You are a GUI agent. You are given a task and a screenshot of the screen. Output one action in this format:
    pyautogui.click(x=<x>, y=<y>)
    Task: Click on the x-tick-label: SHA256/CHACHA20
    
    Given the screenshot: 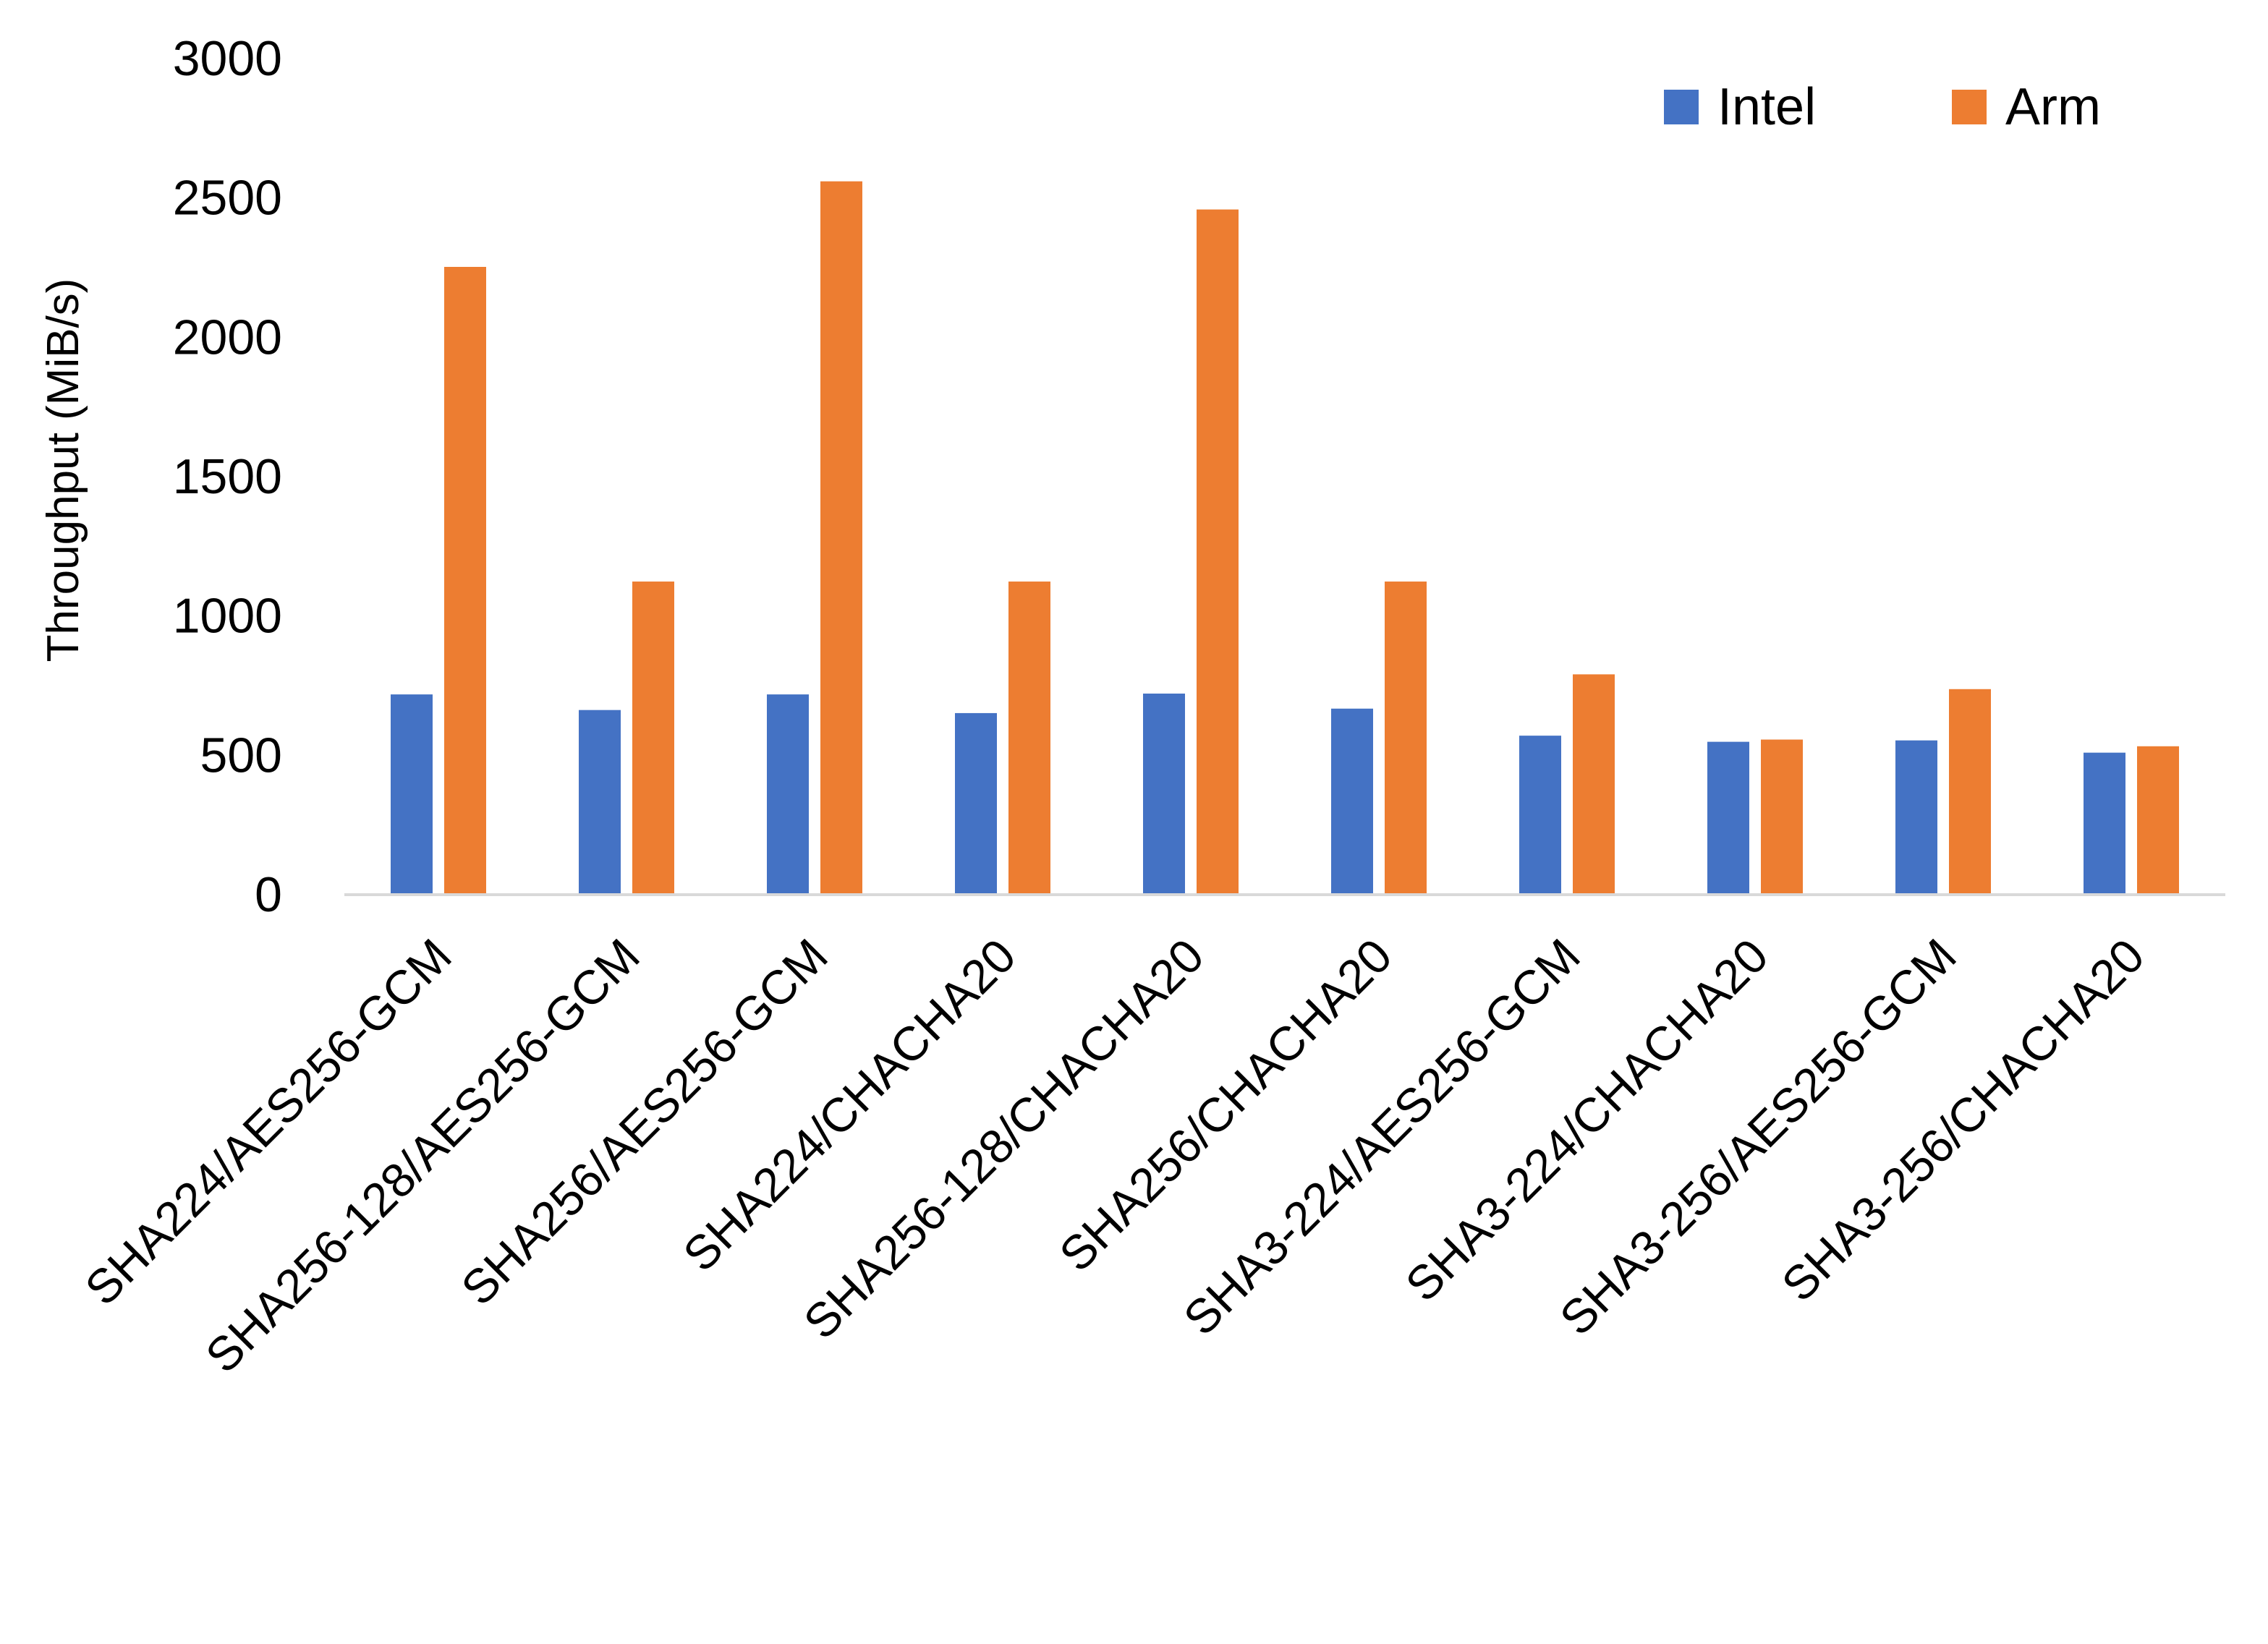 What is the action you would take?
    pyautogui.click(x=1225, y=1105)
    